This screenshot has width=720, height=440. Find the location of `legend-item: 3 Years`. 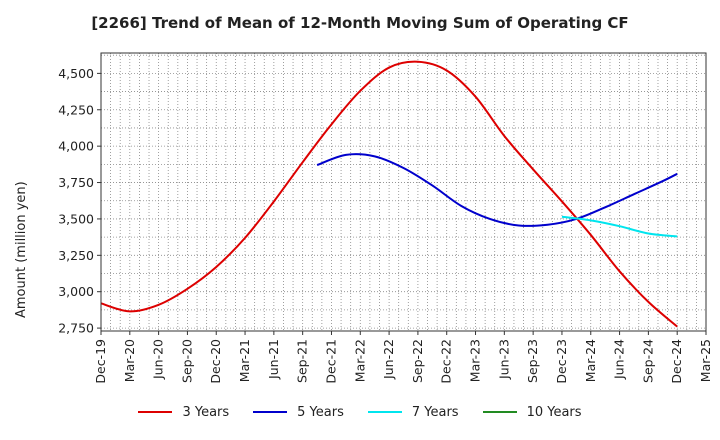

legend-item: 3 Years is located at coordinates (183, 412).